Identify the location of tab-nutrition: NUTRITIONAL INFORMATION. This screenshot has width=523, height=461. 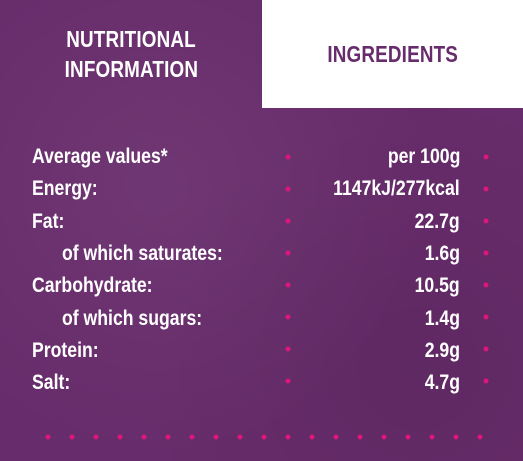
(131, 54).